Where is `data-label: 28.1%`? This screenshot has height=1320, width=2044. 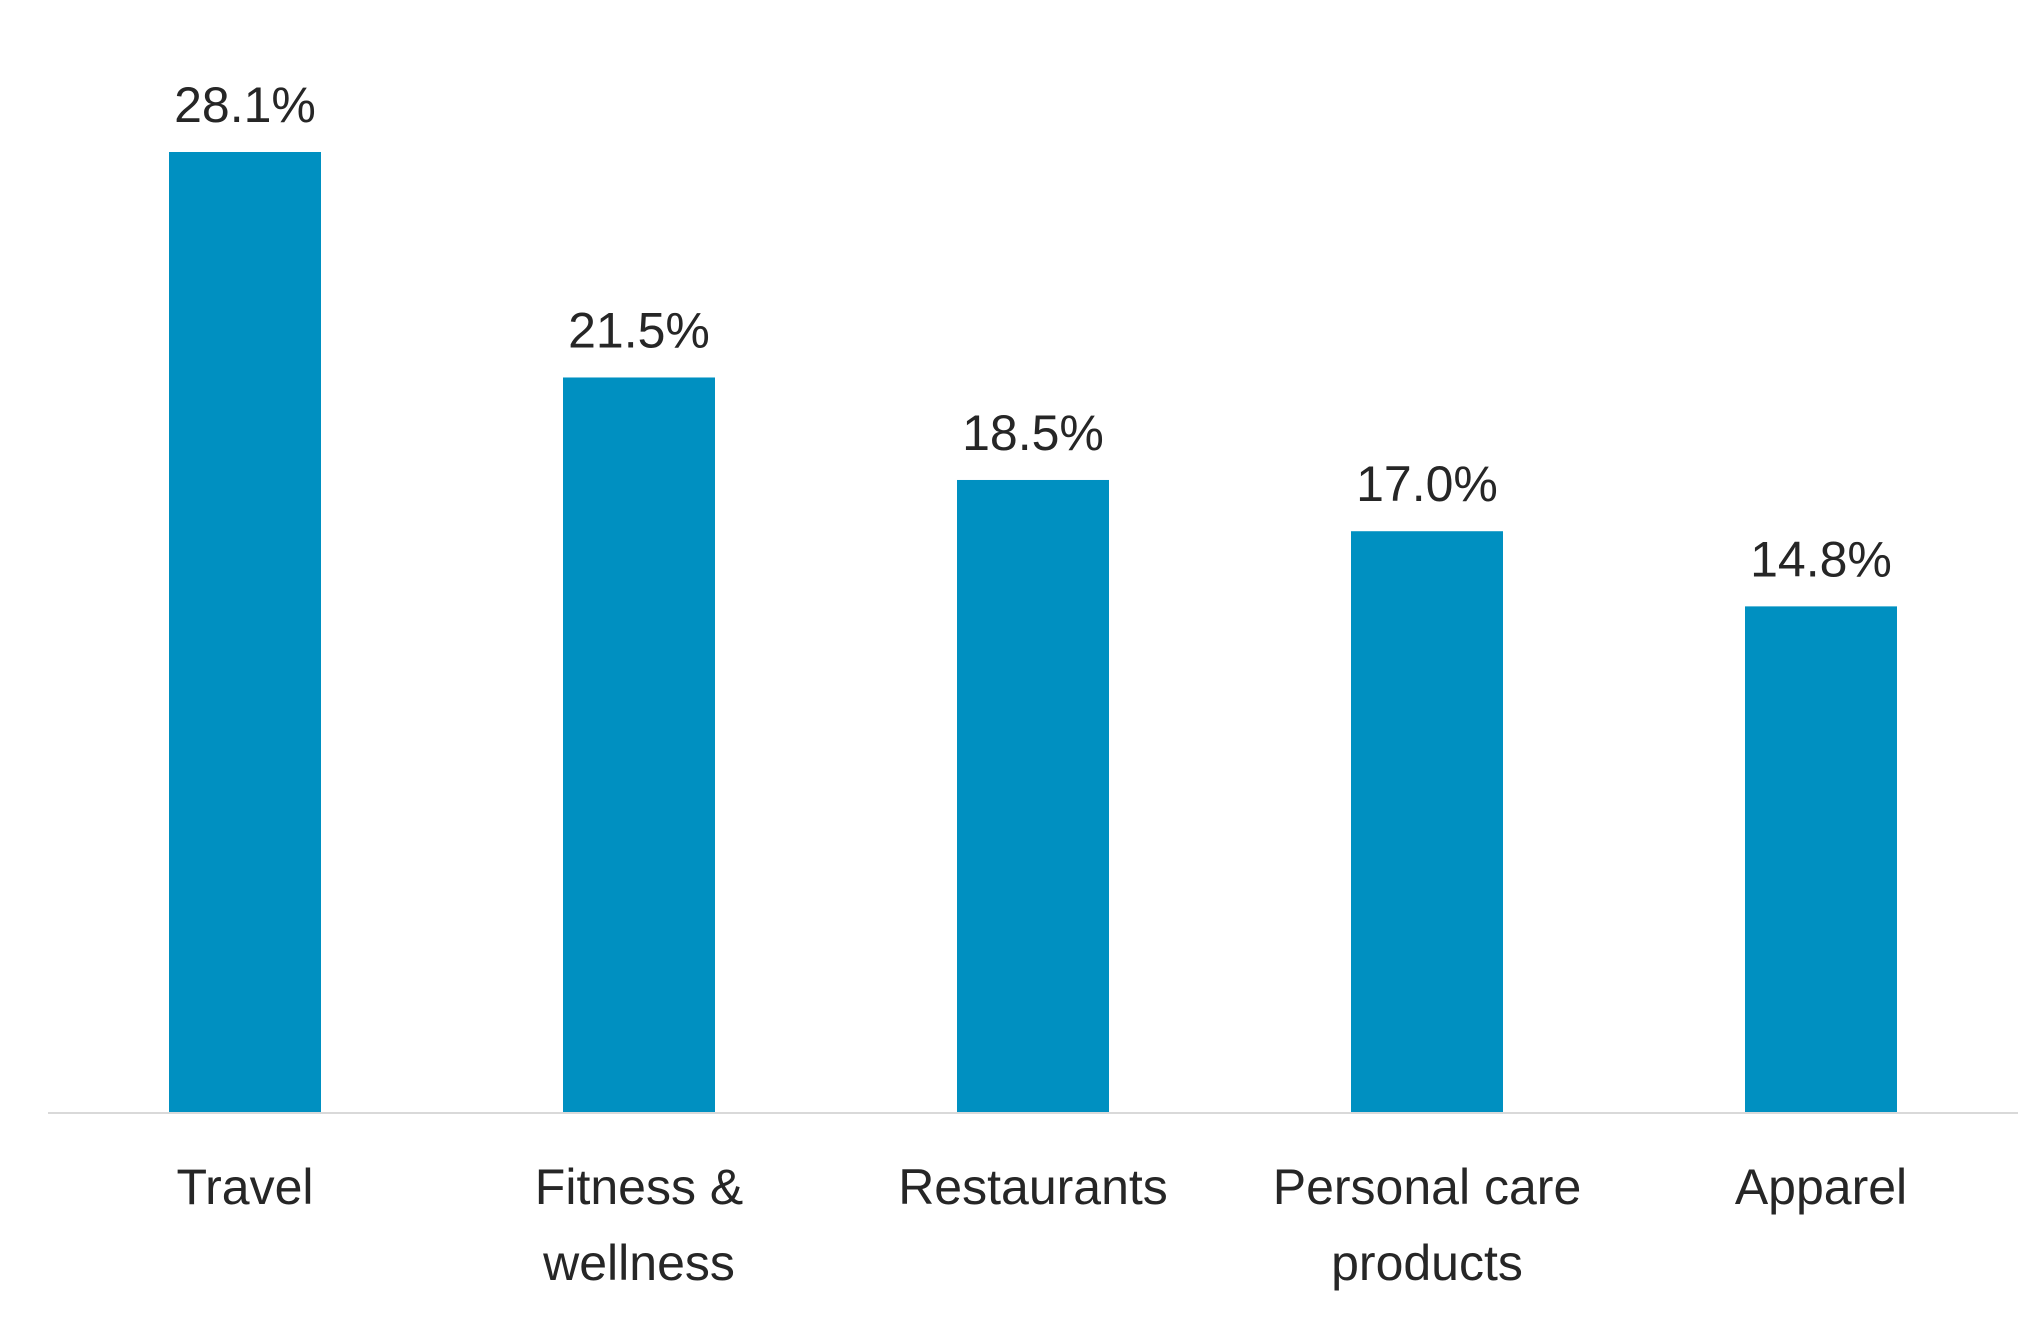 data-label: 28.1% is located at coordinates (245, 105).